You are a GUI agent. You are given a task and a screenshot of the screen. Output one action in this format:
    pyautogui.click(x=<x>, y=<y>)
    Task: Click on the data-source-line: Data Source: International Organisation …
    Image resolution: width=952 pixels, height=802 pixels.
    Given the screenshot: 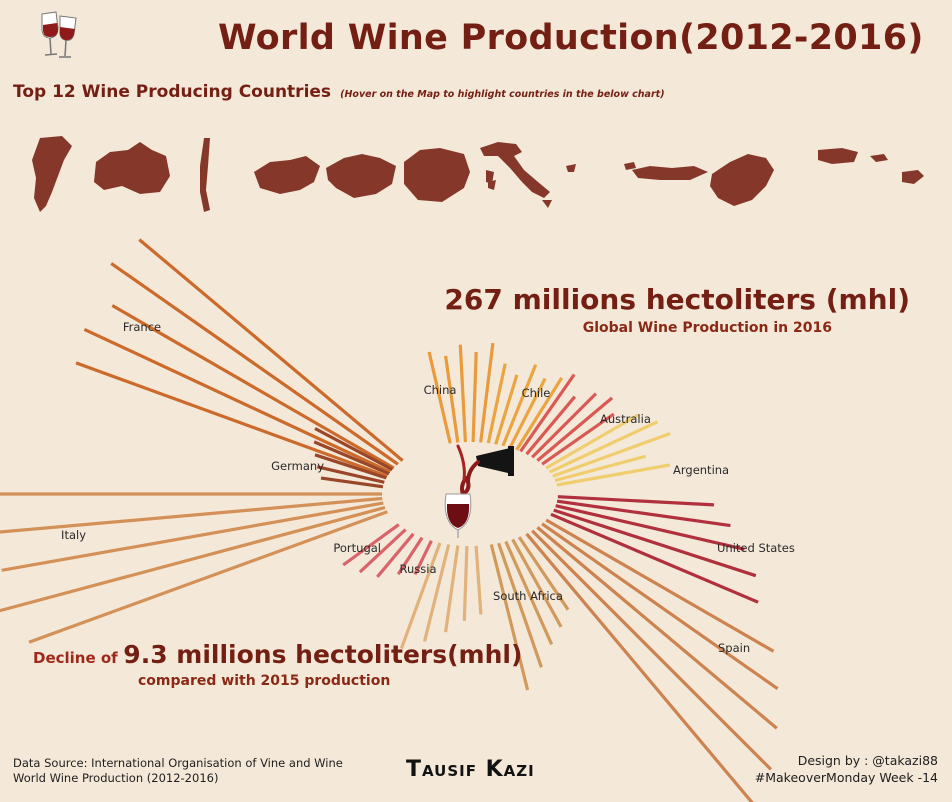 What is the action you would take?
    pyautogui.click(x=178, y=763)
    